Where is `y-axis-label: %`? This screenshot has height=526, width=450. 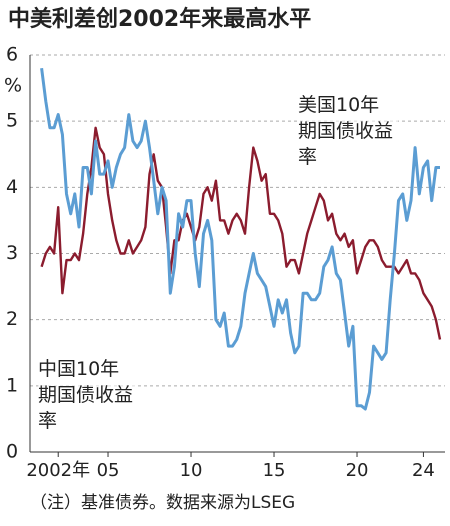
y-axis-label: % is located at coordinates (13, 86).